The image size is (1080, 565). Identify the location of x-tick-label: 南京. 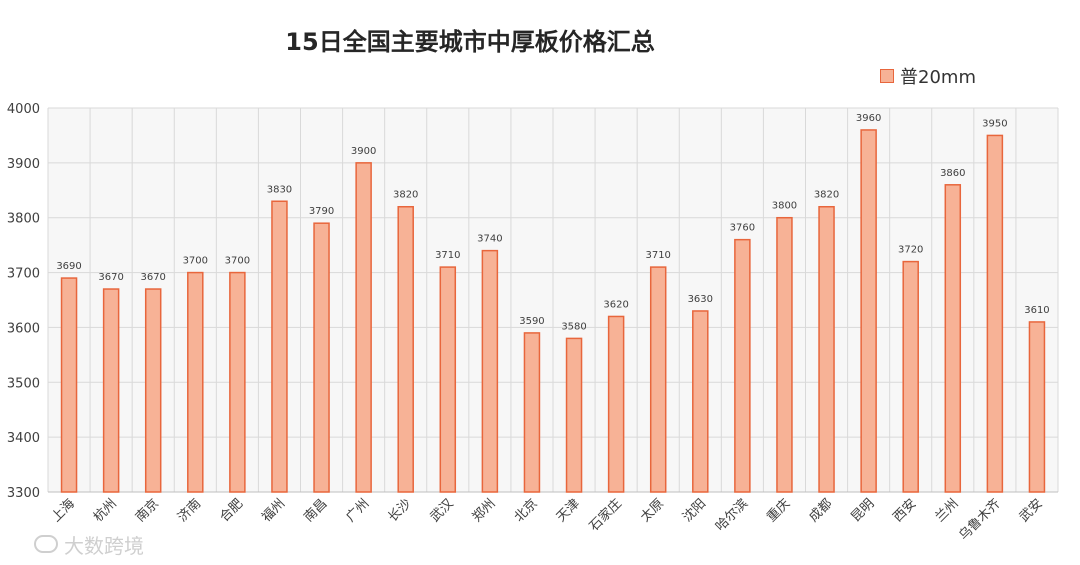
(147, 511).